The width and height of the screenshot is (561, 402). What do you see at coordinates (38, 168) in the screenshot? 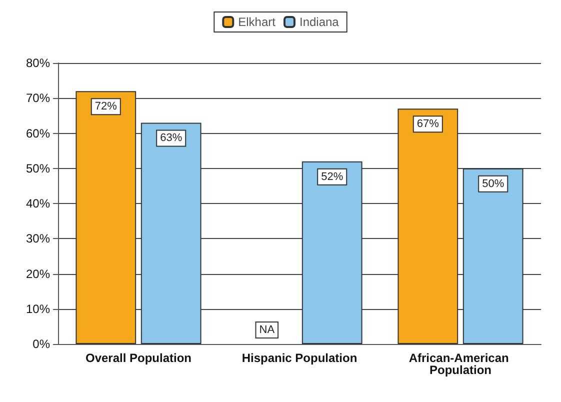
I see `y-tick-label: 50%` at bounding box center [38, 168].